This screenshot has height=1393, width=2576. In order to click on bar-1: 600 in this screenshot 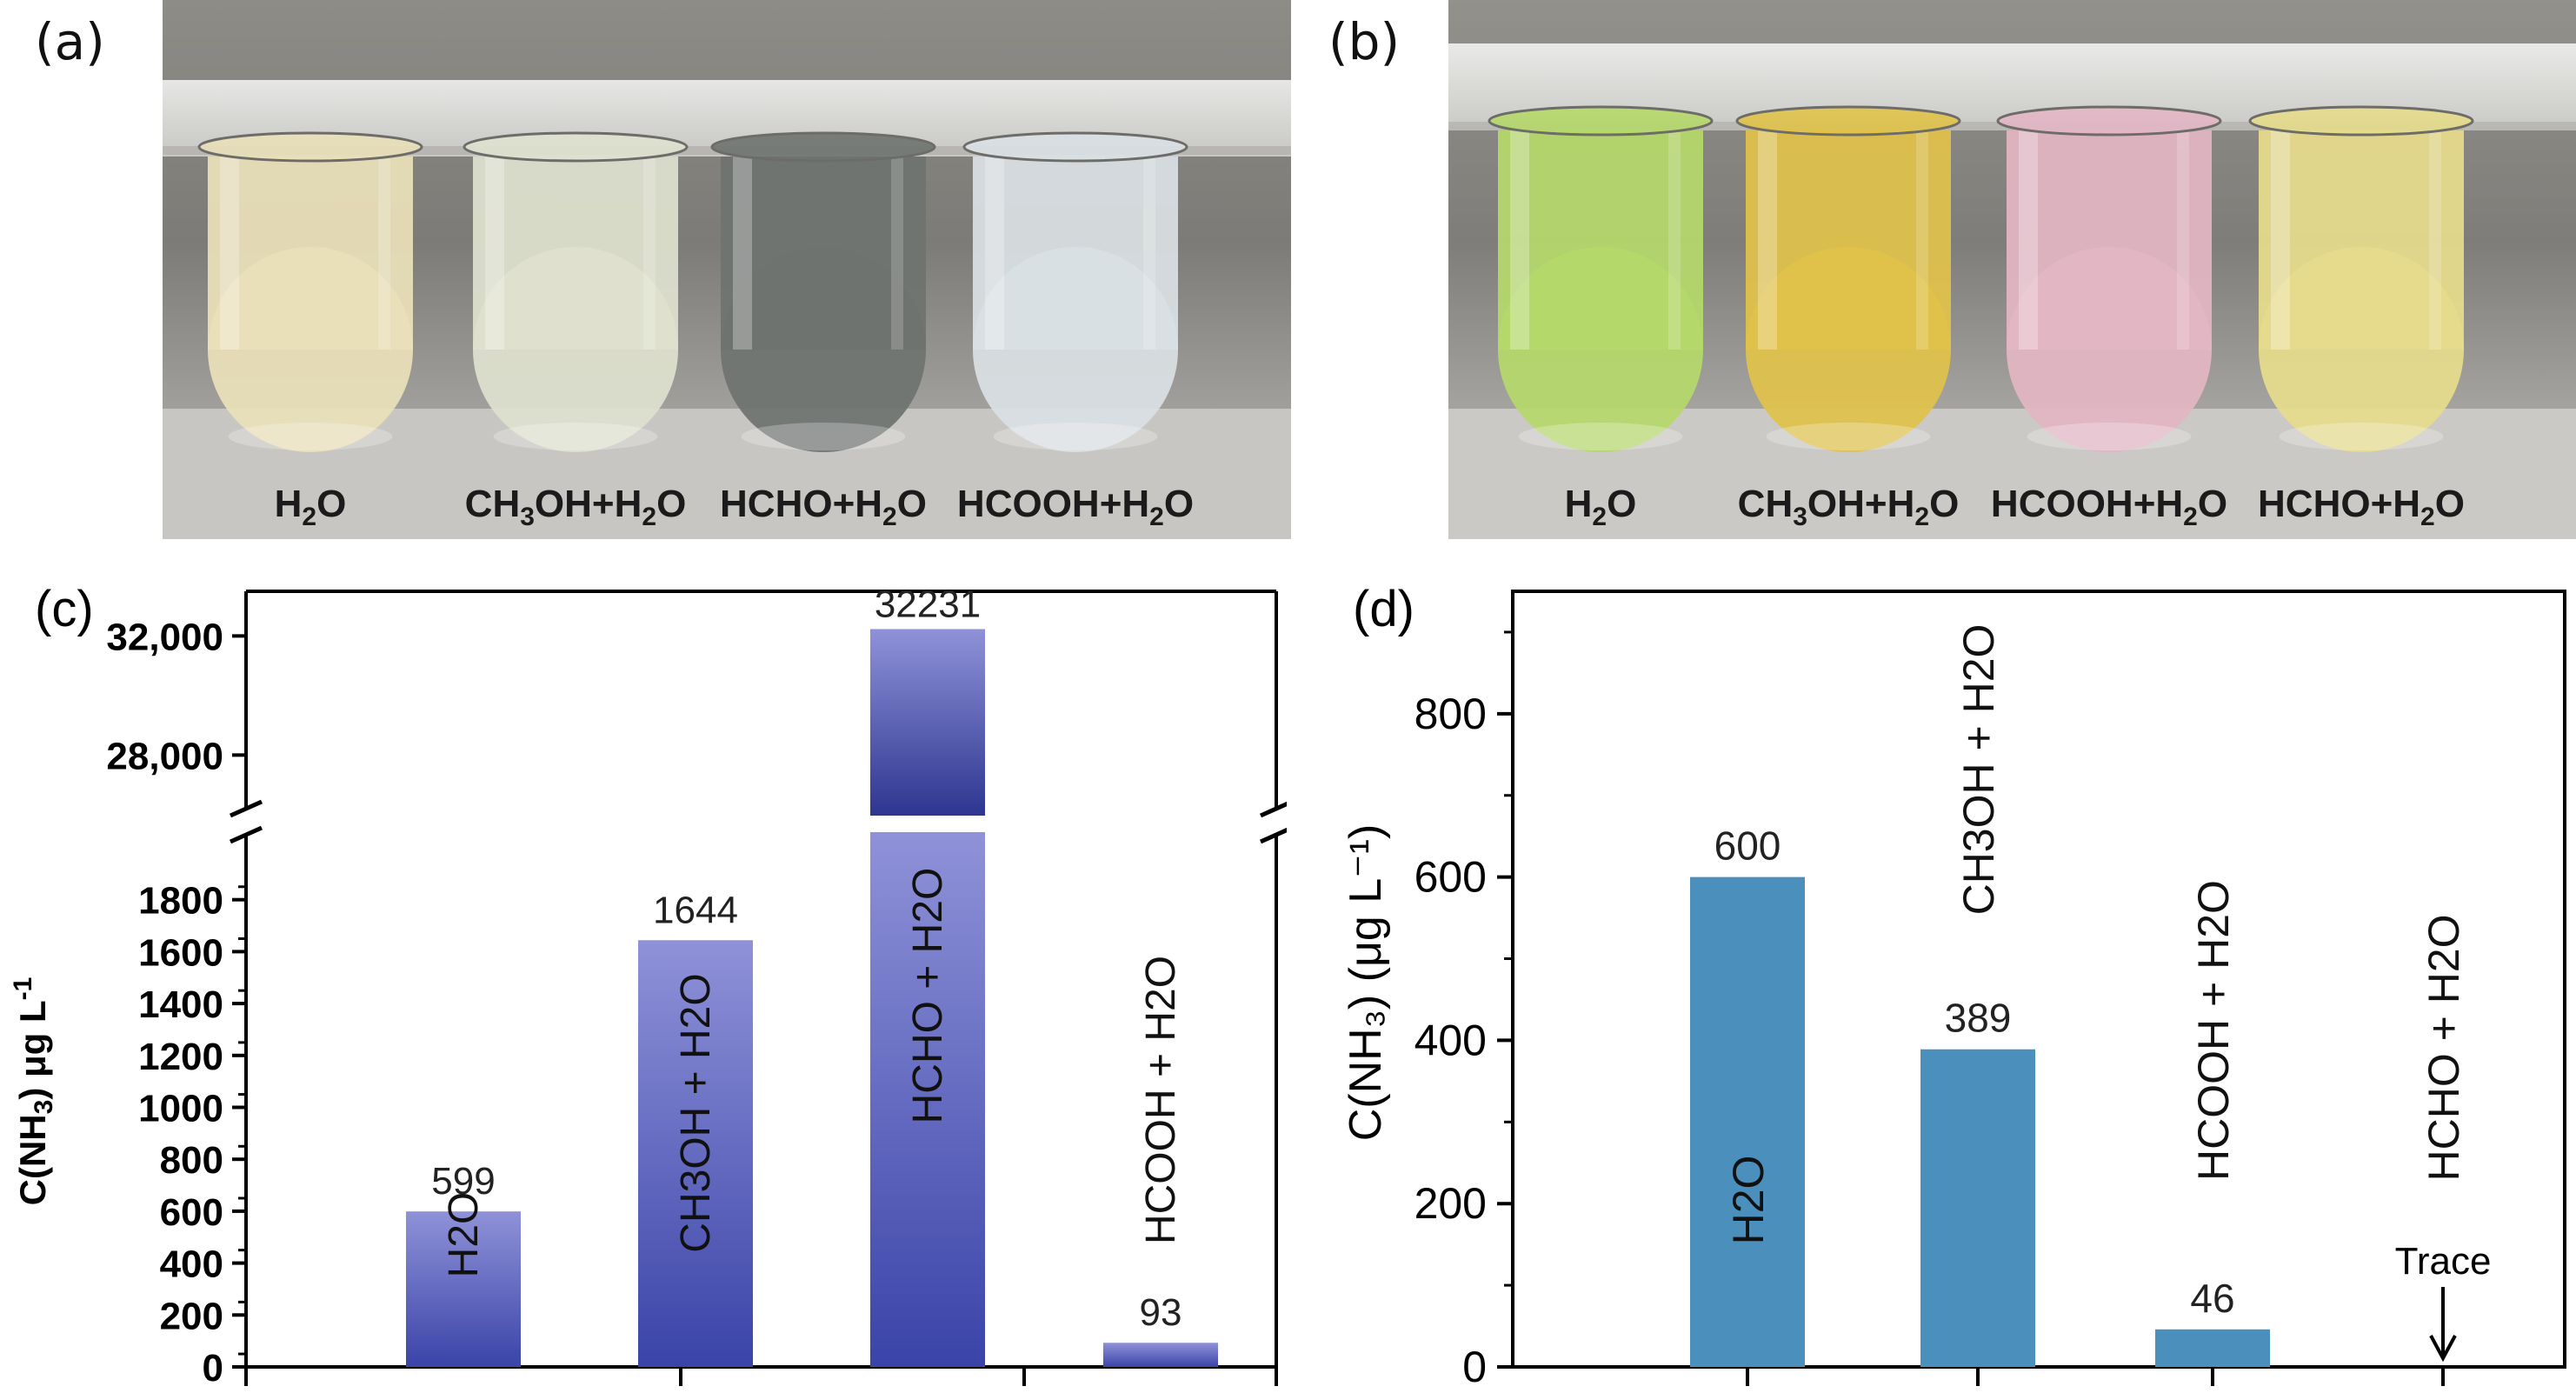, I will do `click(1747, 1095)`.